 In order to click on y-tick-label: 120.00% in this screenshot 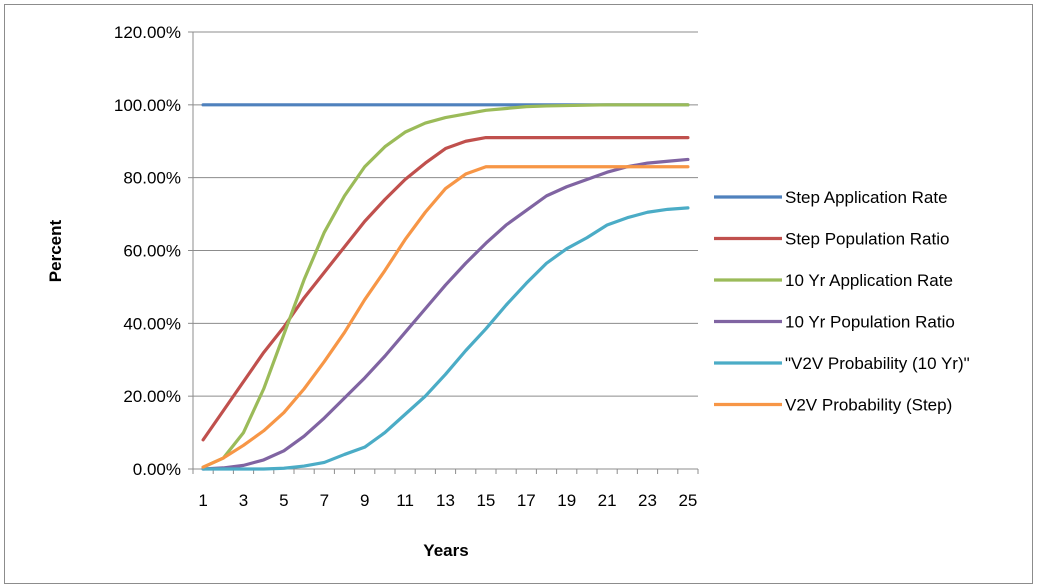, I will do `click(147, 32)`.